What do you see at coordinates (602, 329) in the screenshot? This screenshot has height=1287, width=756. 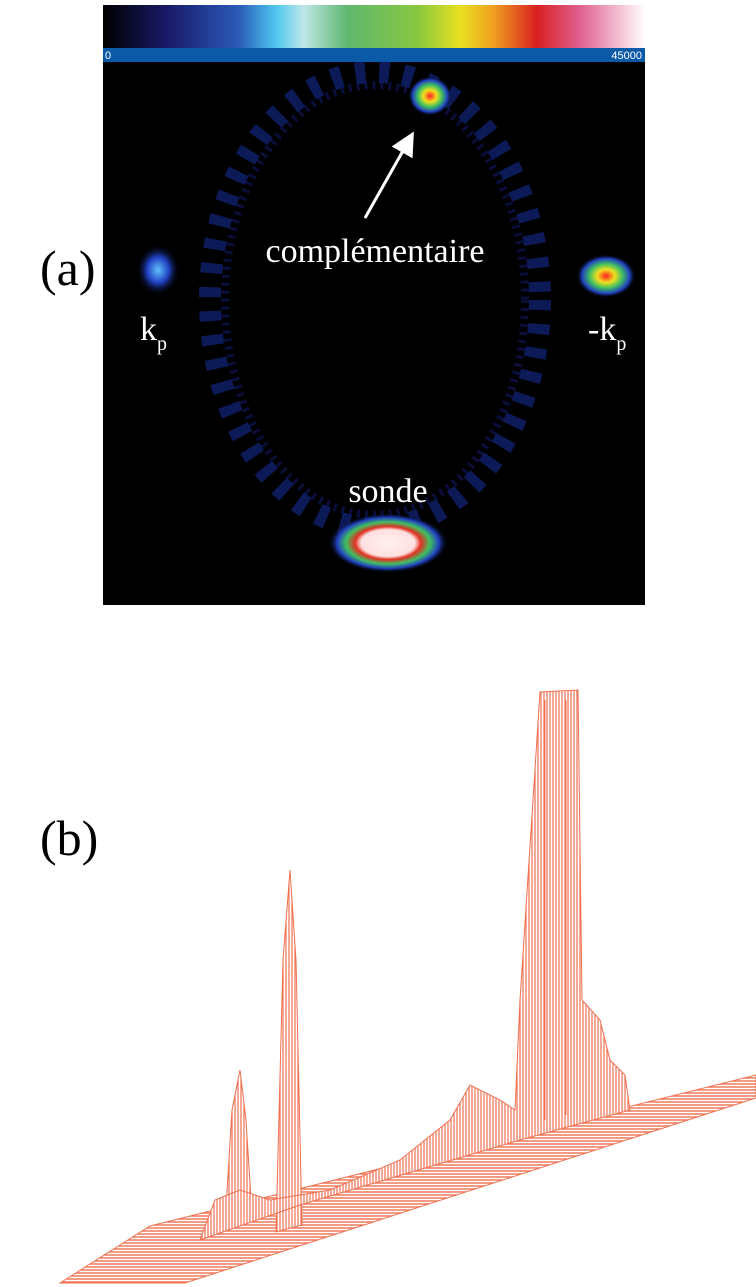 I see `annotation-main: -k` at bounding box center [602, 329].